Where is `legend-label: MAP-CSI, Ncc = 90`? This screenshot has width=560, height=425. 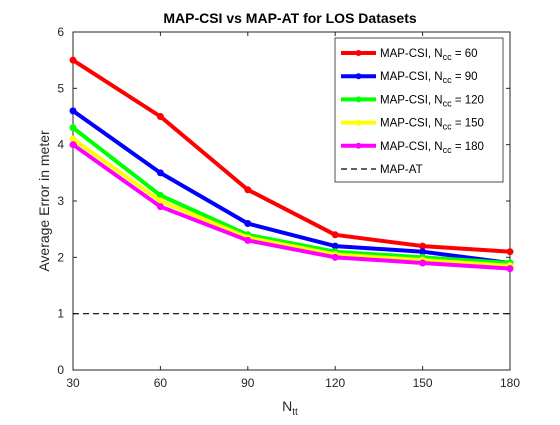 legend-label: MAP-CSI, Ncc = 90 is located at coordinates (429, 78).